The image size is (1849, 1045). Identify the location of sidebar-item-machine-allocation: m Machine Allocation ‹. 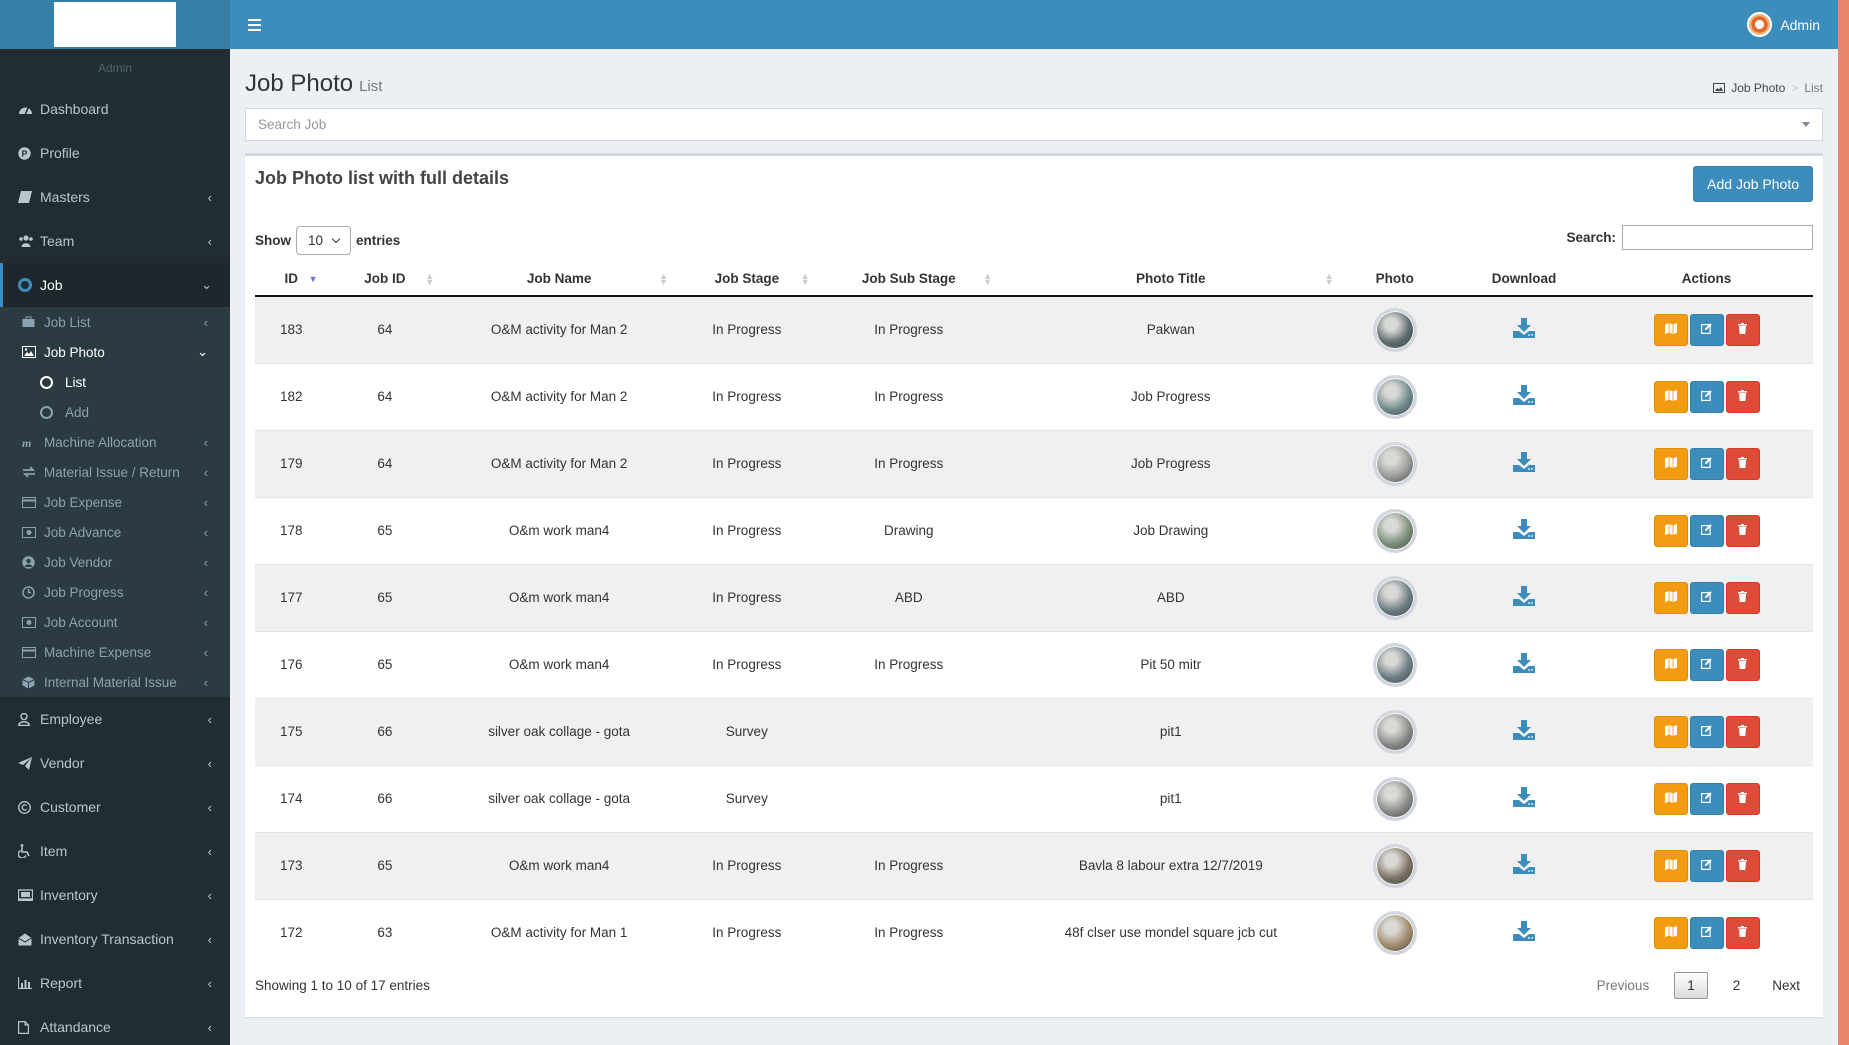
(115, 442).